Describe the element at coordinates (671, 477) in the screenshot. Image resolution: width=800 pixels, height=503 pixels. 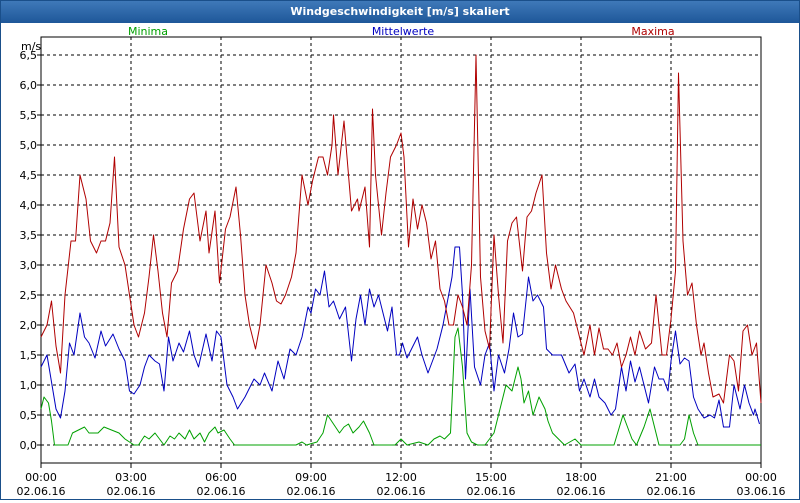
I see `x-tick-label-time: 21:00` at that location.